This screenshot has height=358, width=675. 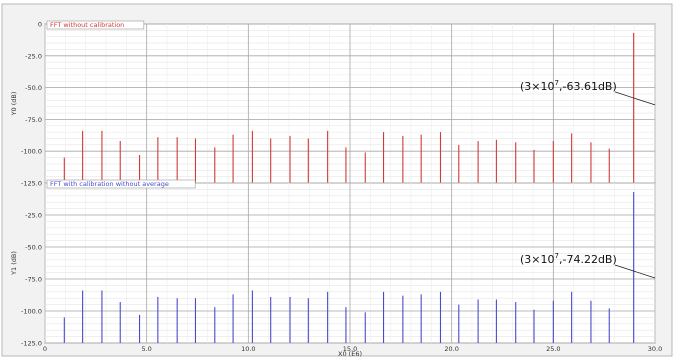 What do you see at coordinates (109, 184) in the screenshot?
I see `legend-label: FFT with calibration without average` at bounding box center [109, 184].